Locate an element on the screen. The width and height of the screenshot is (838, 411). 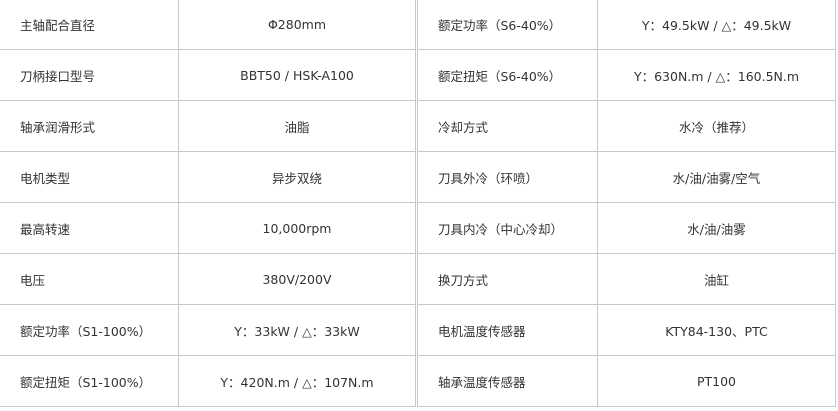
spec-label: 额定扭矩（S1-100%） is located at coordinates (89, 381).